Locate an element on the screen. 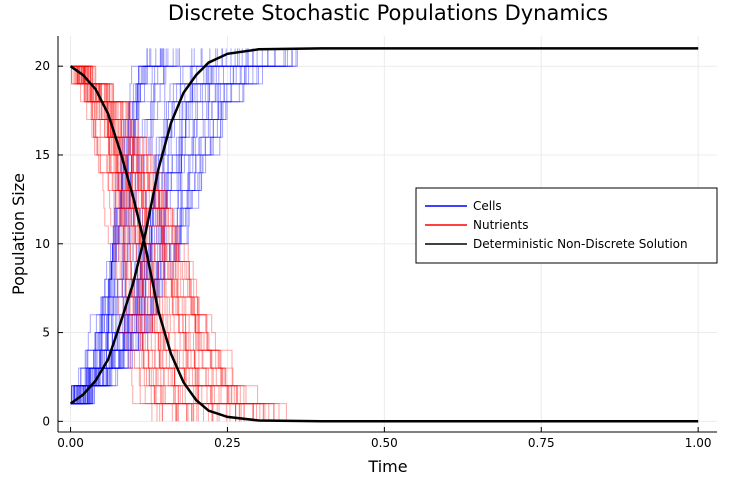  legend-label: Deterministic Non-Discrete Solution is located at coordinates (580, 244).